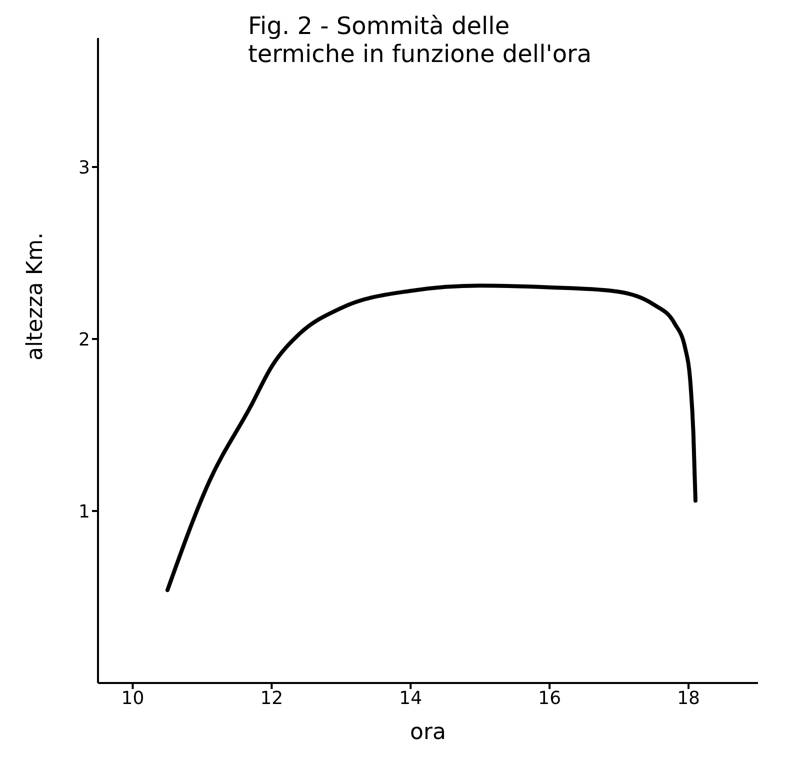 The height and width of the screenshot is (763, 798). I want to click on x-tick-label: 10, so click(132, 698).